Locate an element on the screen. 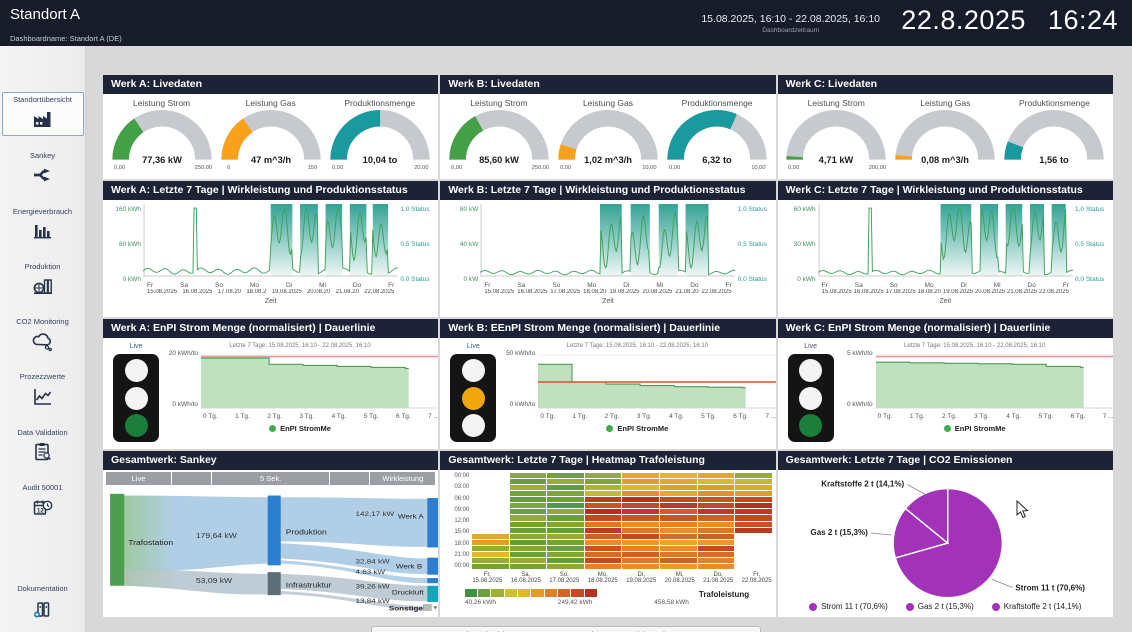  sidebar-item-energieverbrauch: Energieverbrauch is located at coordinates (43, 226).